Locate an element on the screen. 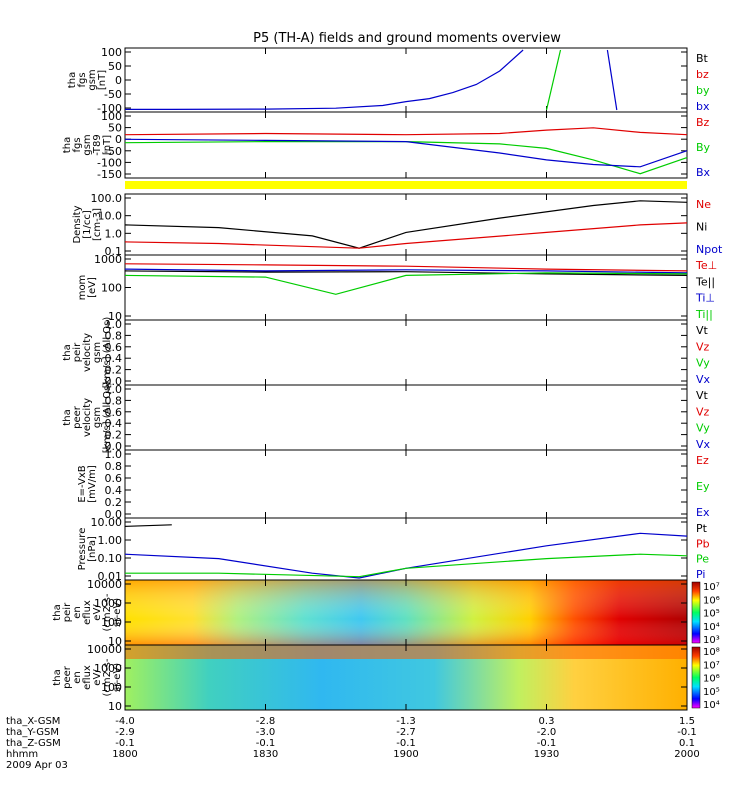 This screenshot has width=750, height=800. series-line-By is located at coordinates (406, 158).